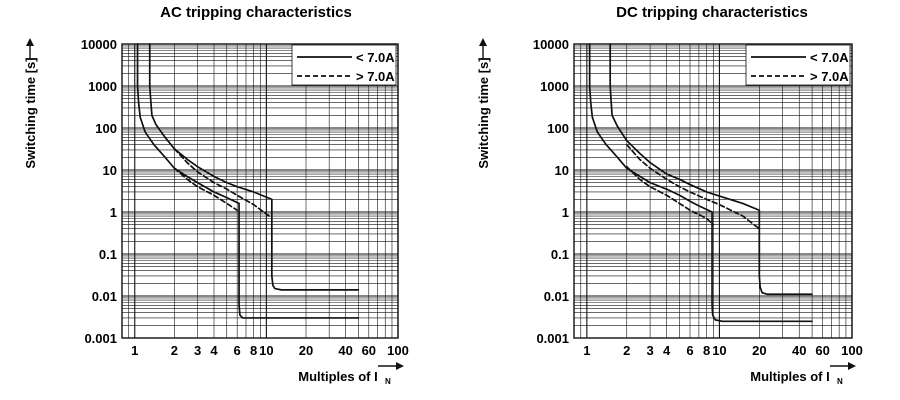 This screenshot has height=400, width=900. Describe the element at coordinates (712, 12) in the screenshot. I see `dc-chart-title: DC tripping characteristics` at that location.